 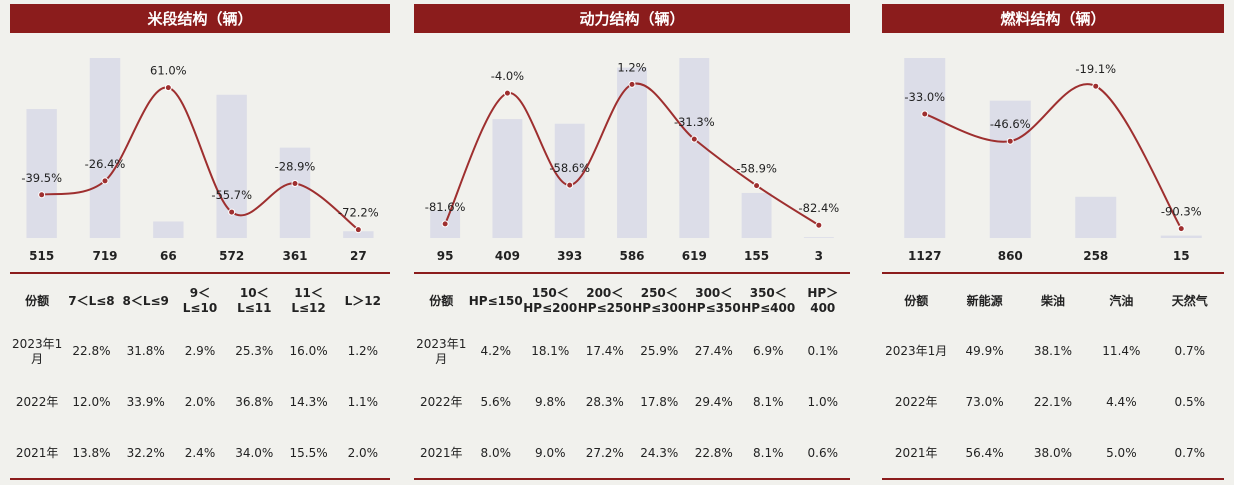 I want to click on table-cell: 16.0%, so click(x=308, y=351).